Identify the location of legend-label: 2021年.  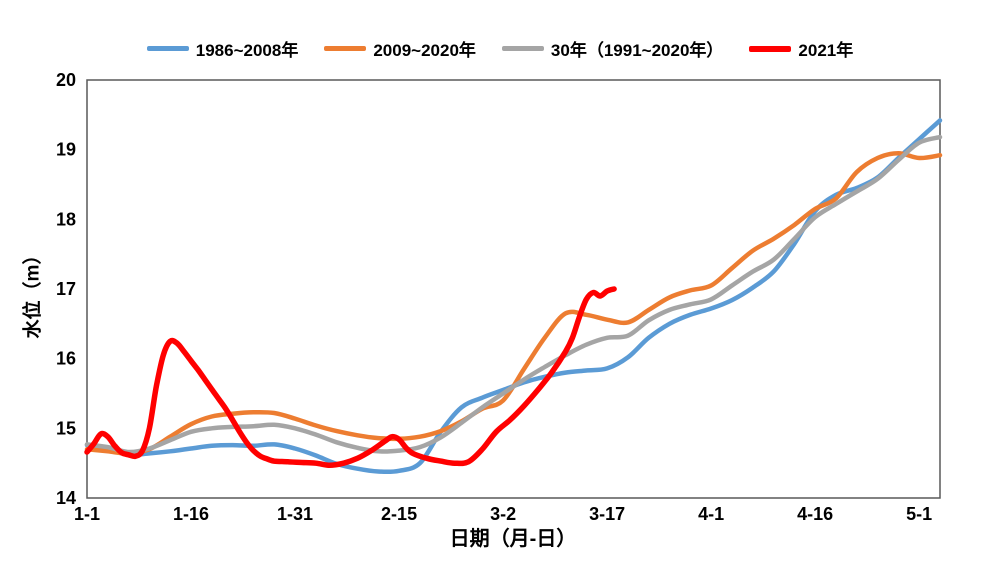
(826, 50).